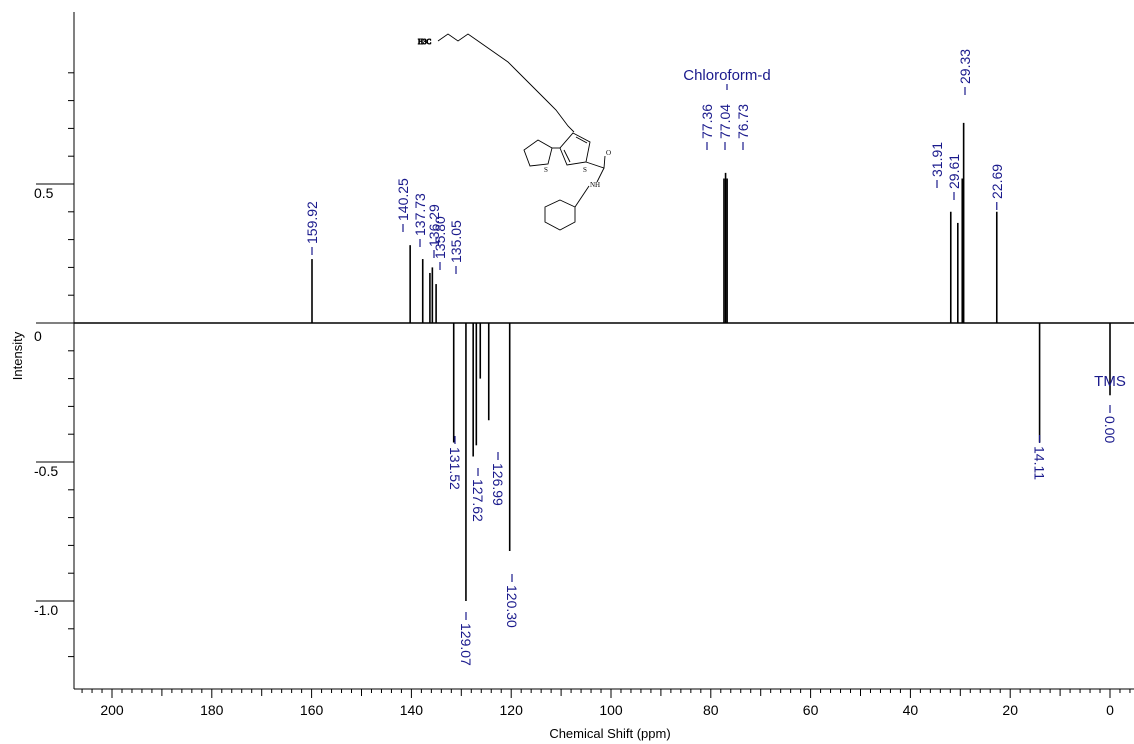  I want to click on peak-label: 140.25, so click(403, 199).